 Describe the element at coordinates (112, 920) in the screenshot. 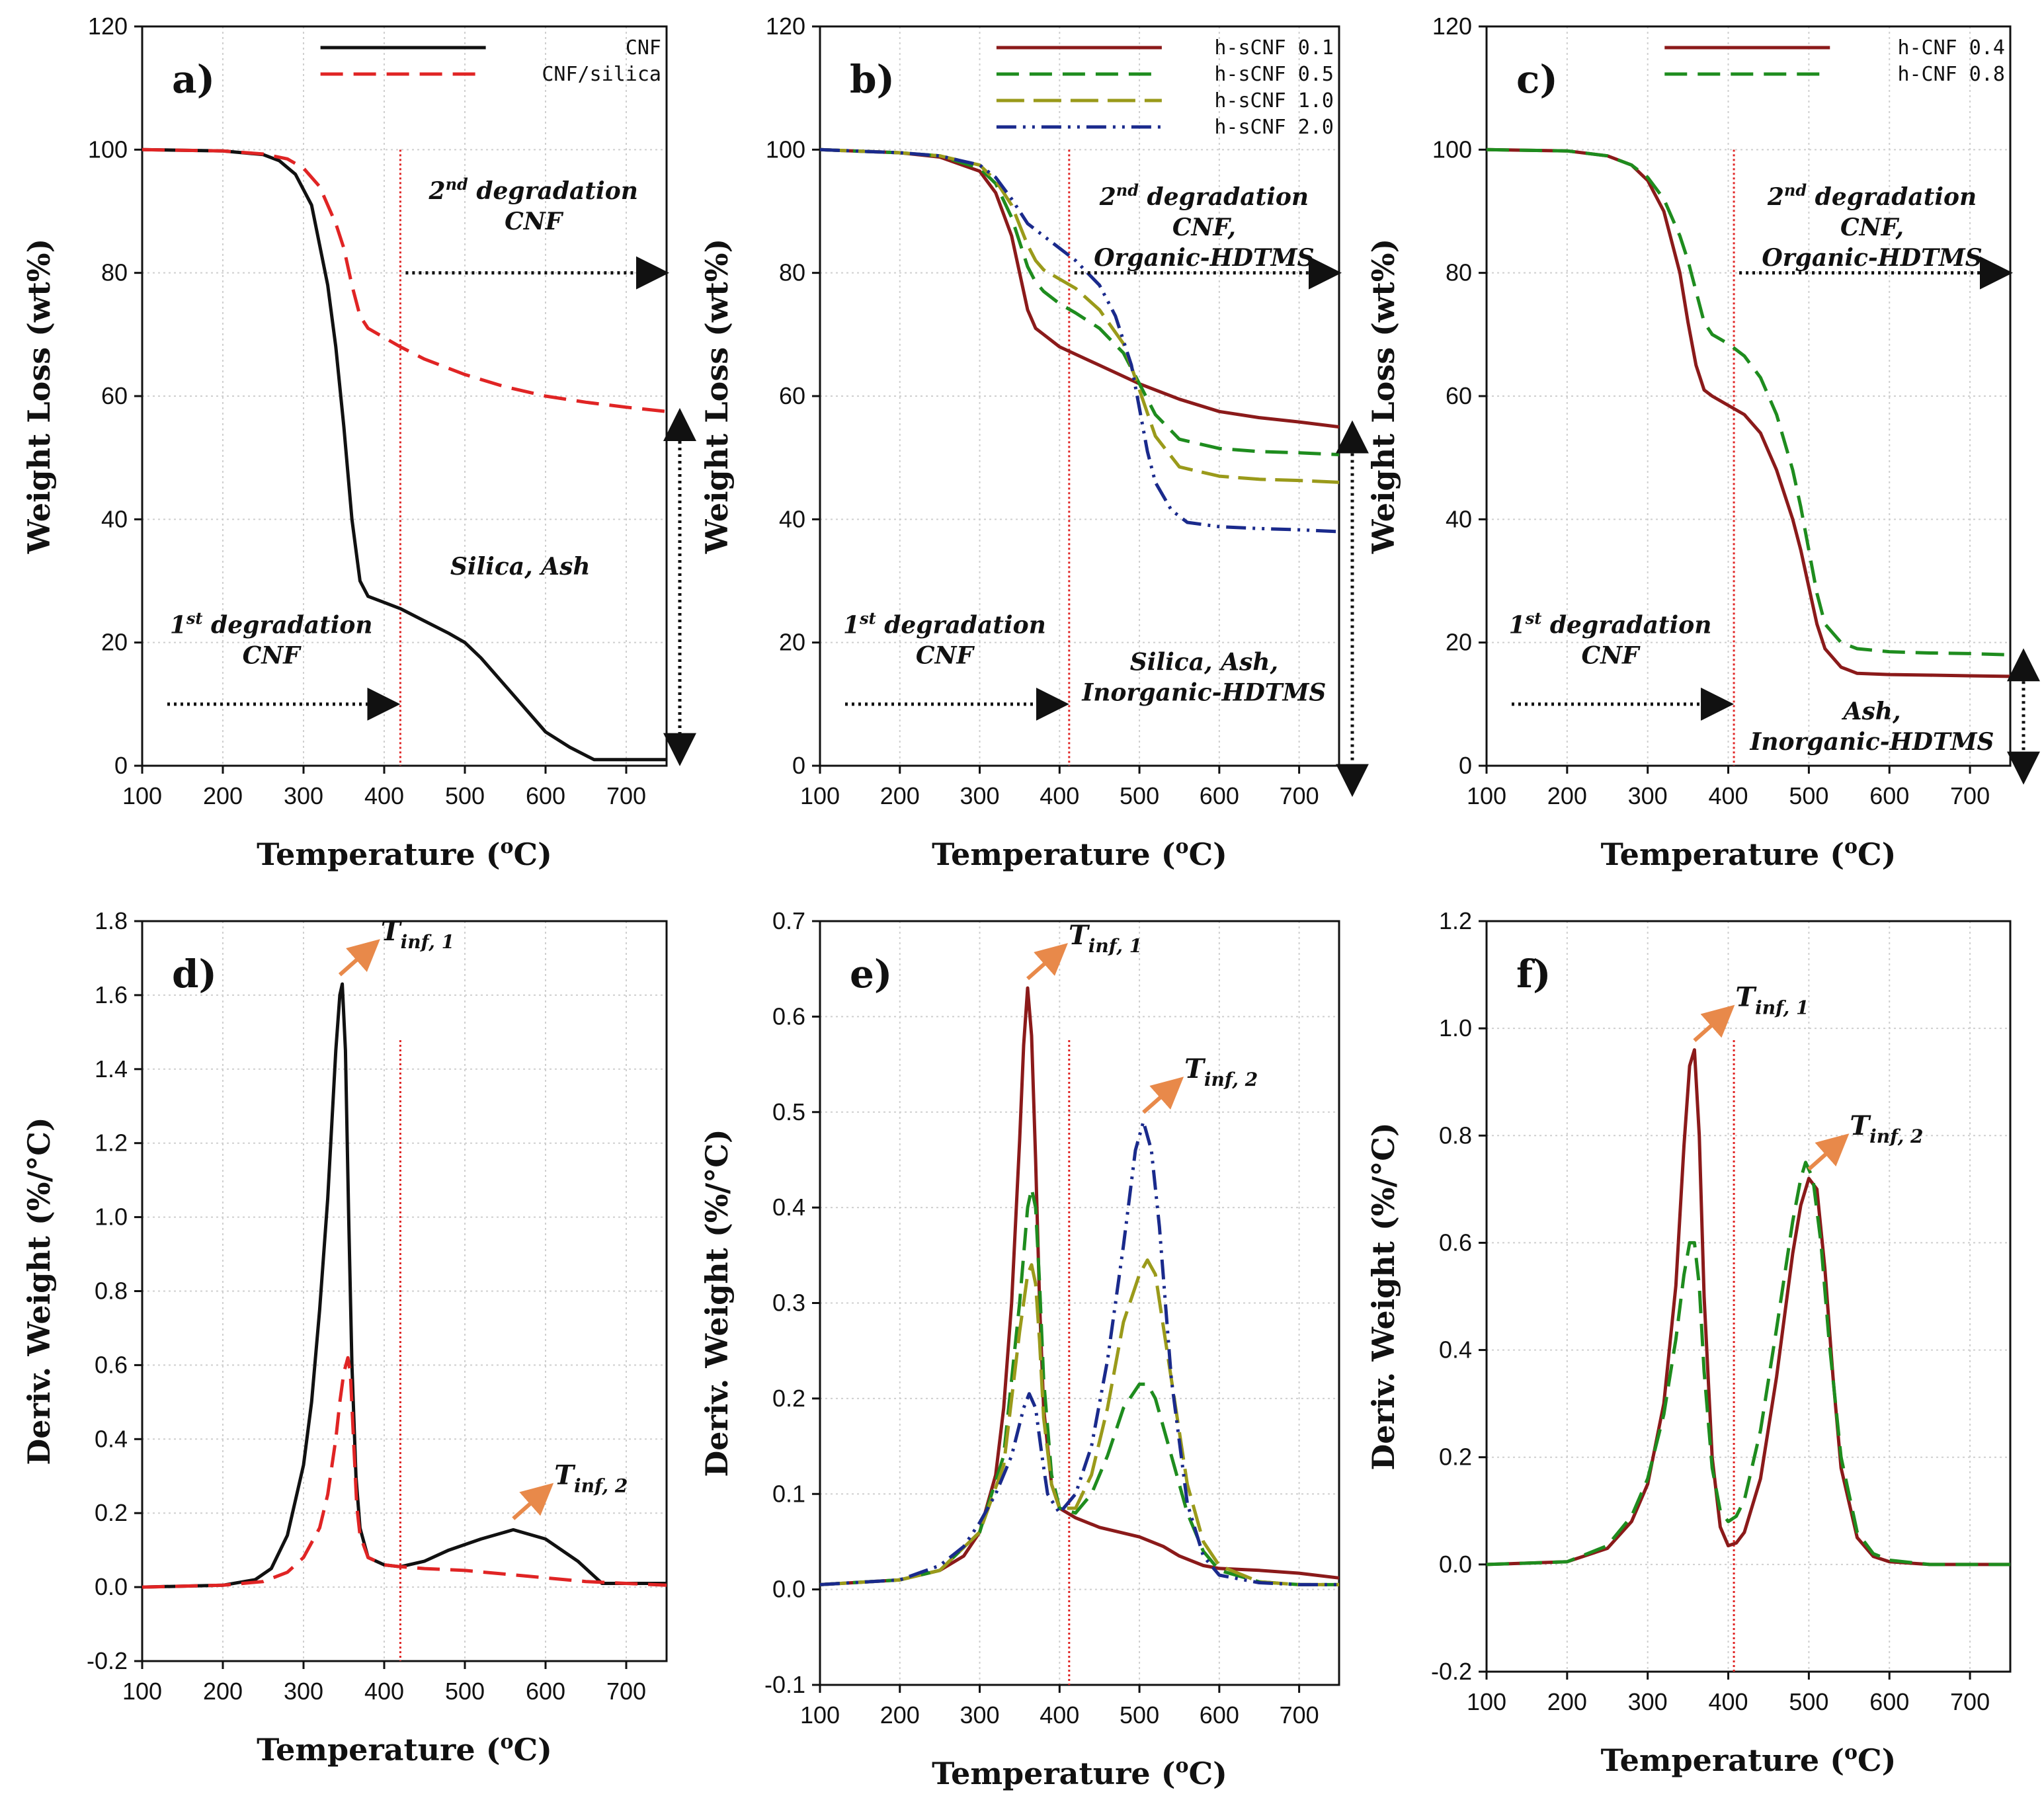

I see `y-tick-label: 1.8` at that location.